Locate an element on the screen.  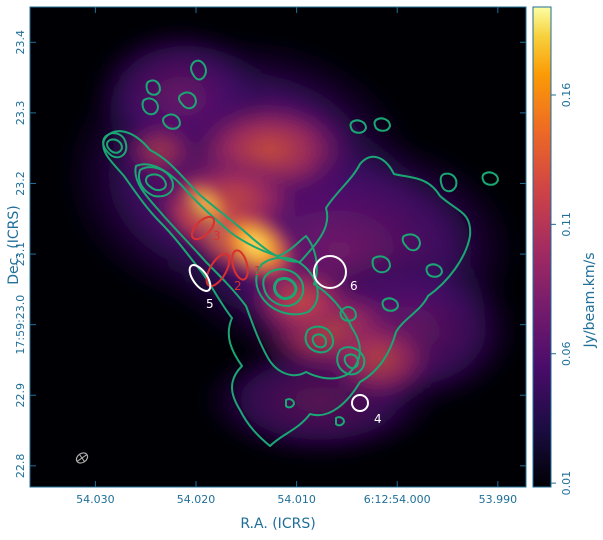
colorbar-tick-label-3: 0.16 is located at coordinates (566, 95).